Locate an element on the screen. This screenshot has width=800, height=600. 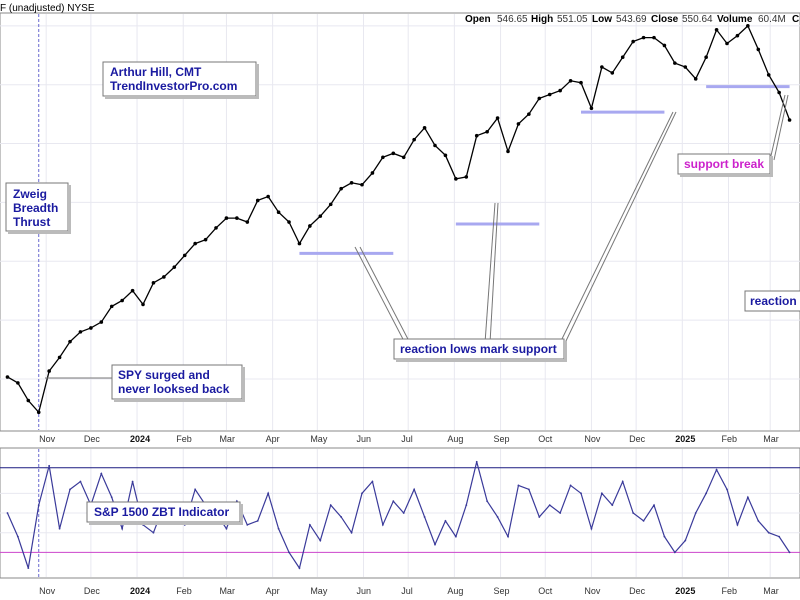
reaction-lows-label: reaction lows mark support is located at coordinates (478, 349).